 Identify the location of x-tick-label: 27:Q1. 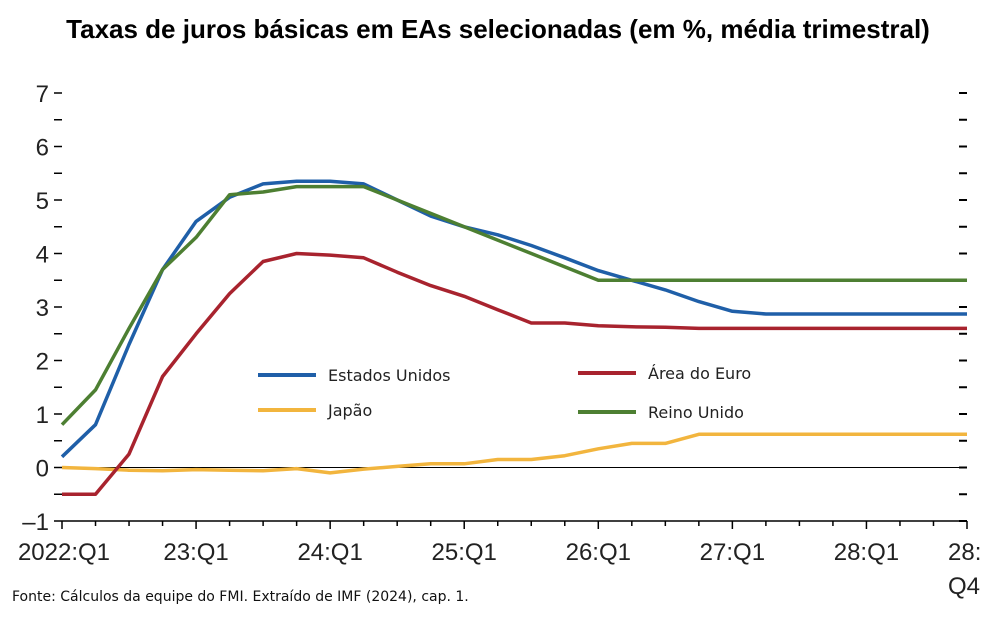
(732, 552).